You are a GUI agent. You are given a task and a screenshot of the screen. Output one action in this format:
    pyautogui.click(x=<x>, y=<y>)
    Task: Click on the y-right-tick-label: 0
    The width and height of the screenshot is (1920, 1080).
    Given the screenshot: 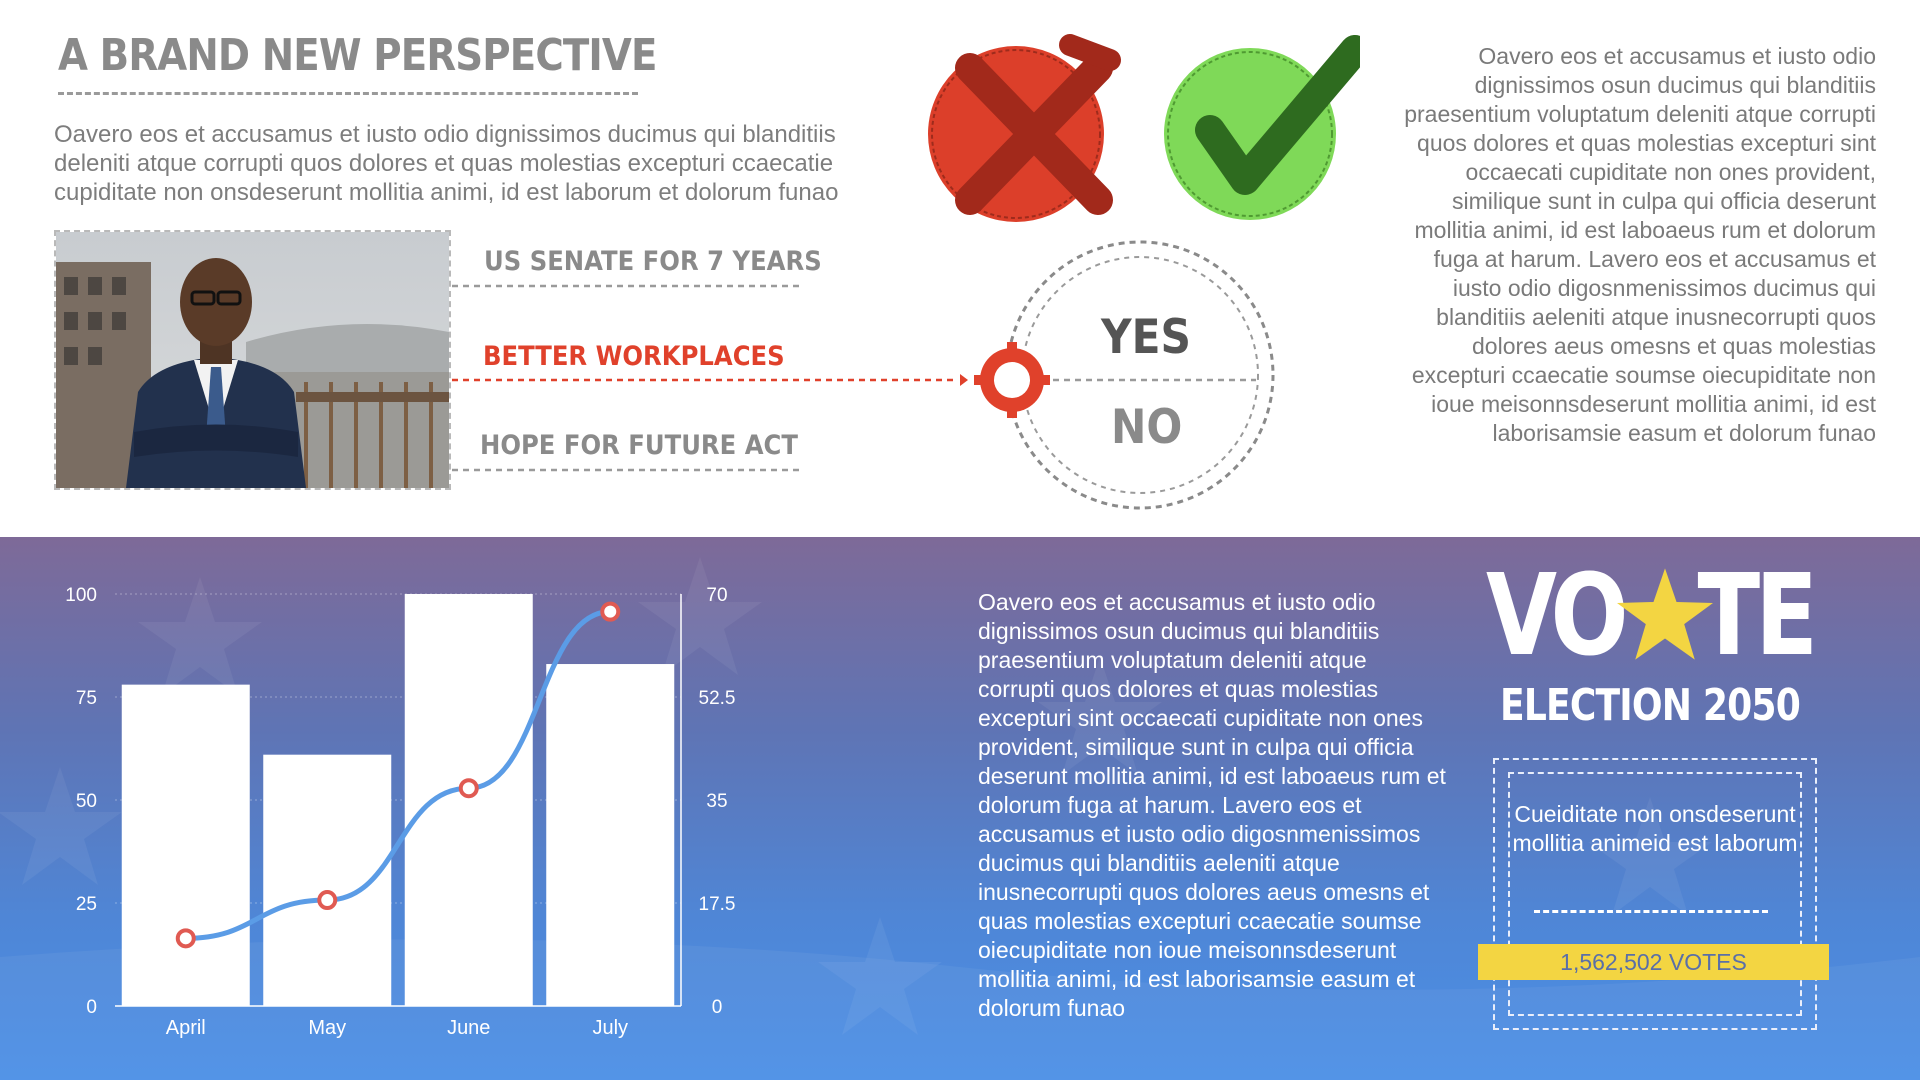 What is the action you would take?
    pyautogui.click(x=717, y=1007)
    